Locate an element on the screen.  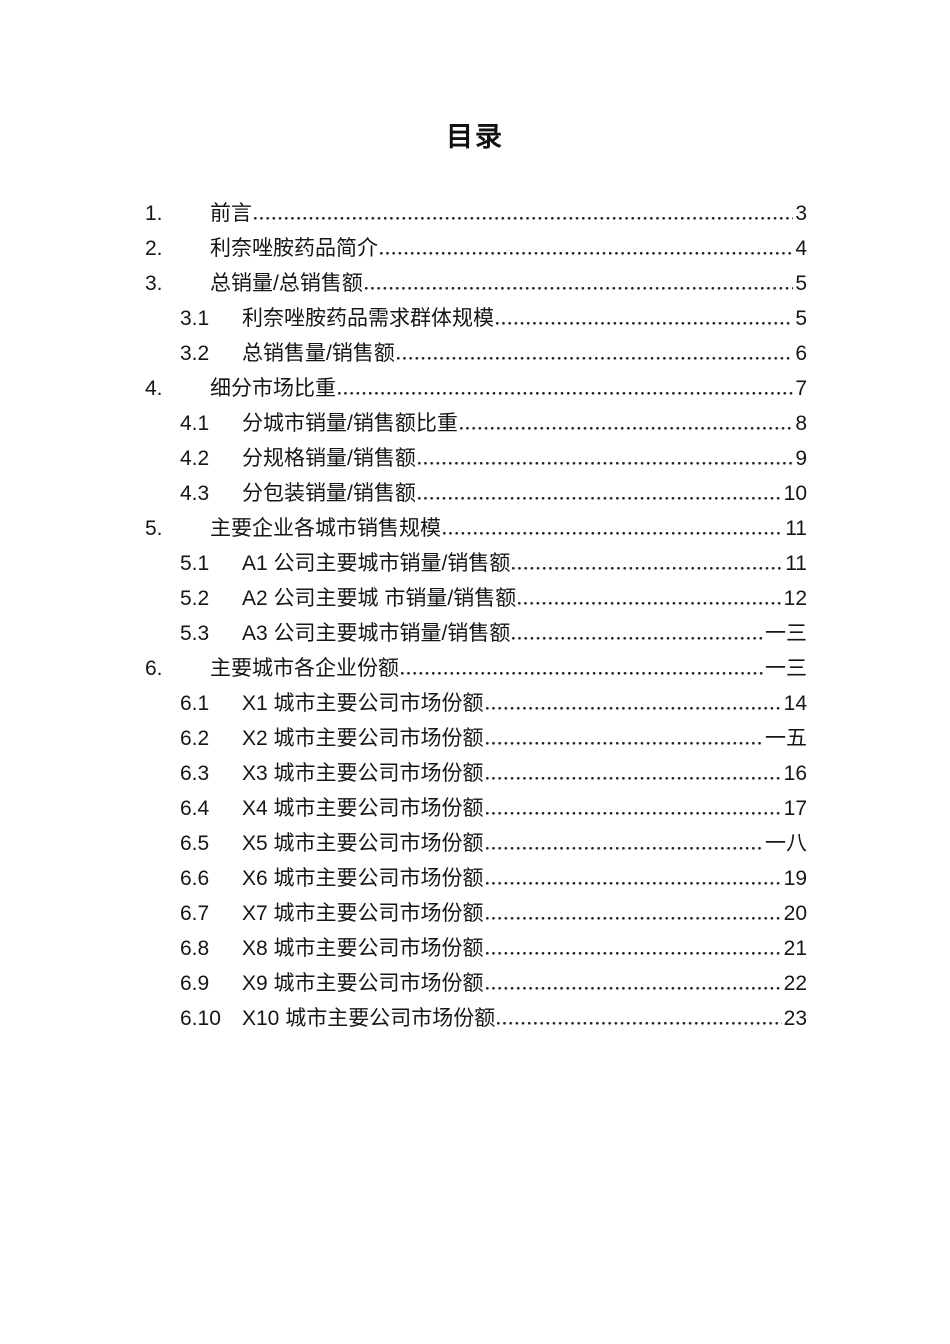
toc-entry: 6. 主要城市各企业份额 一三 is located at coordinates (476, 668).